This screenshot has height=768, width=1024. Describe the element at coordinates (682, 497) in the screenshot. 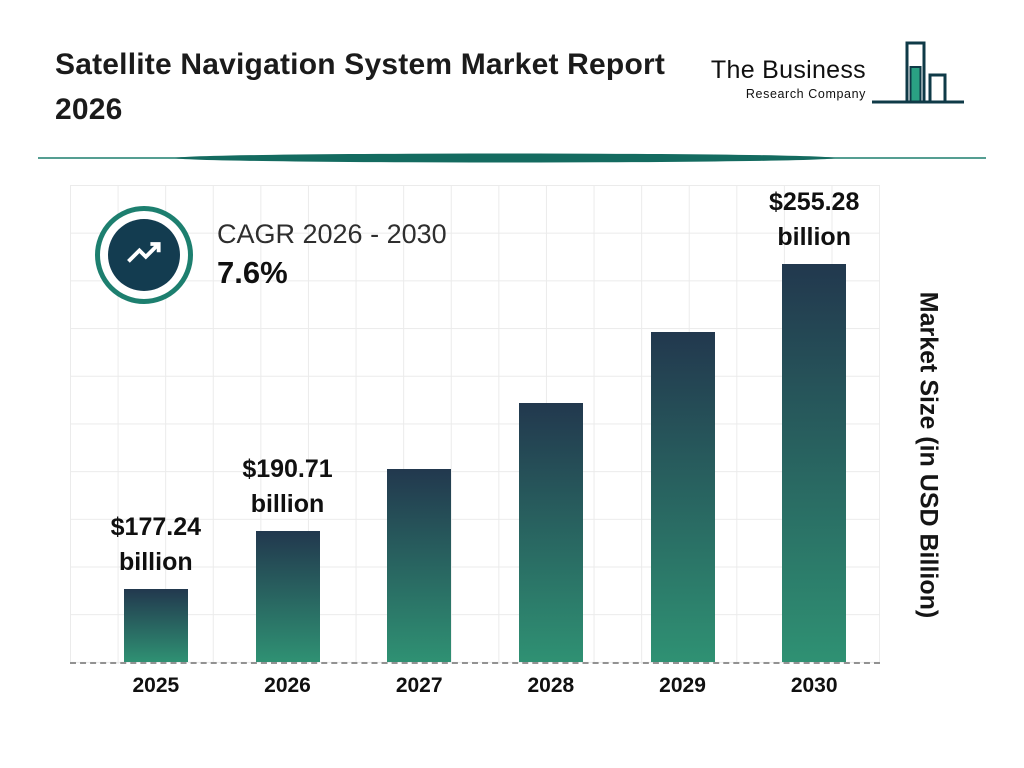

I see `bar-2029` at that location.